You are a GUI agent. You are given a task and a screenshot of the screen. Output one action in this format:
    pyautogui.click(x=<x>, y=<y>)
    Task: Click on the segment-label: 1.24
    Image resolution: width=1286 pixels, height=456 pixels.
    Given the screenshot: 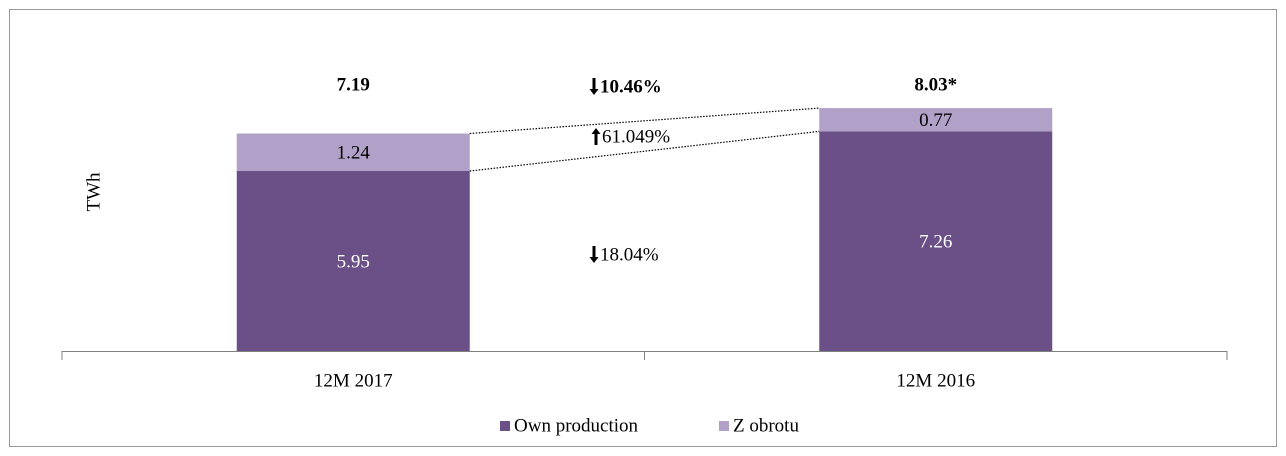 What is the action you would take?
    pyautogui.click(x=354, y=153)
    